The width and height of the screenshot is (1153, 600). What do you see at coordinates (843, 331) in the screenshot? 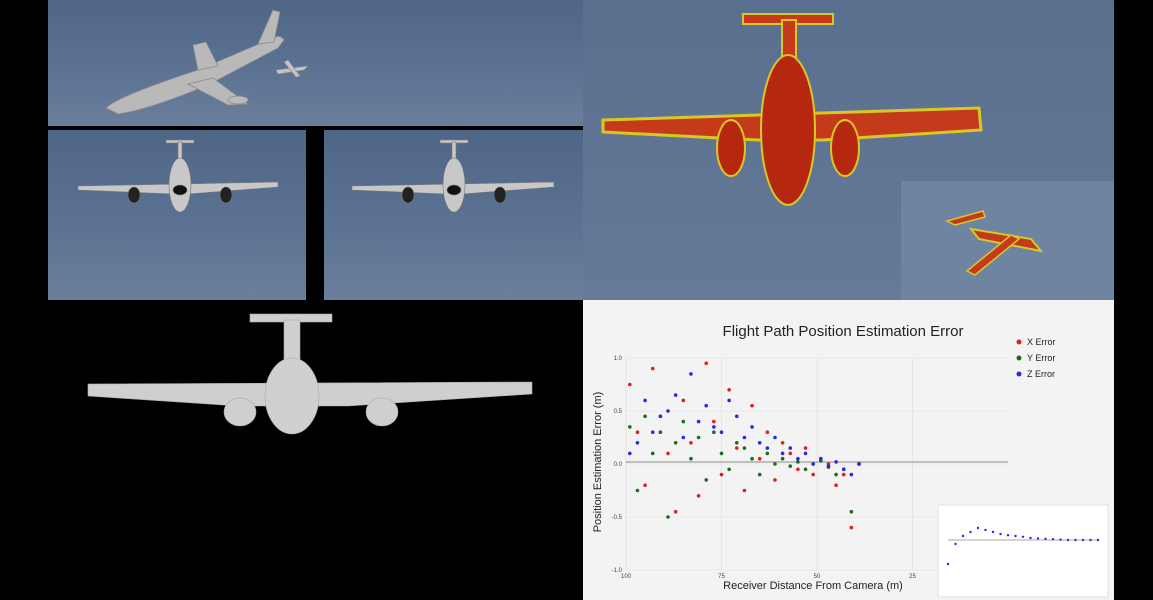
I see `chart-title: Flight Path Position Estimation Error` at bounding box center [843, 331].